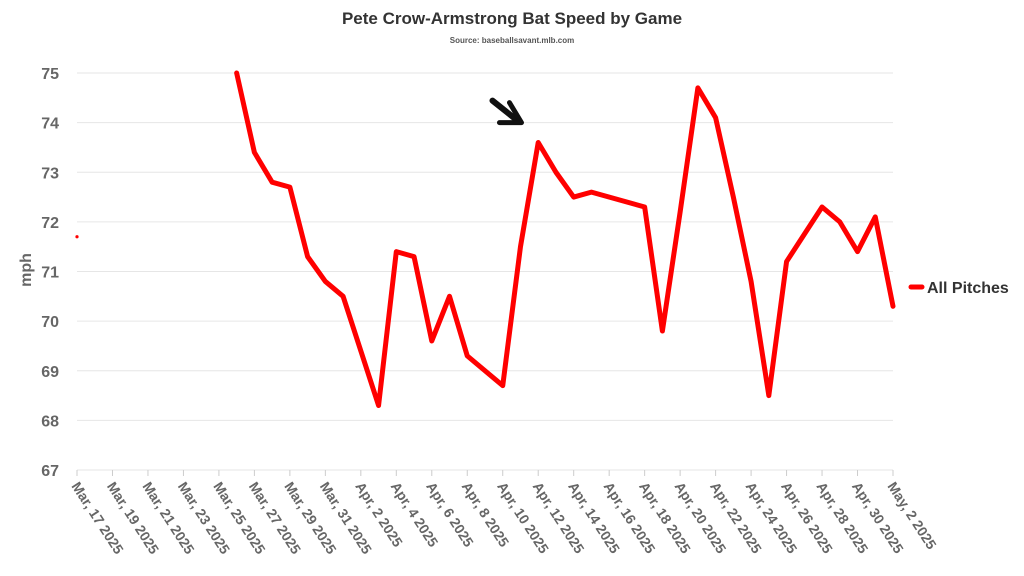 This screenshot has height=576, width=1024. I want to click on y-axis: 67 68 69 70 71 72 73 74 75, so click(50, 273).